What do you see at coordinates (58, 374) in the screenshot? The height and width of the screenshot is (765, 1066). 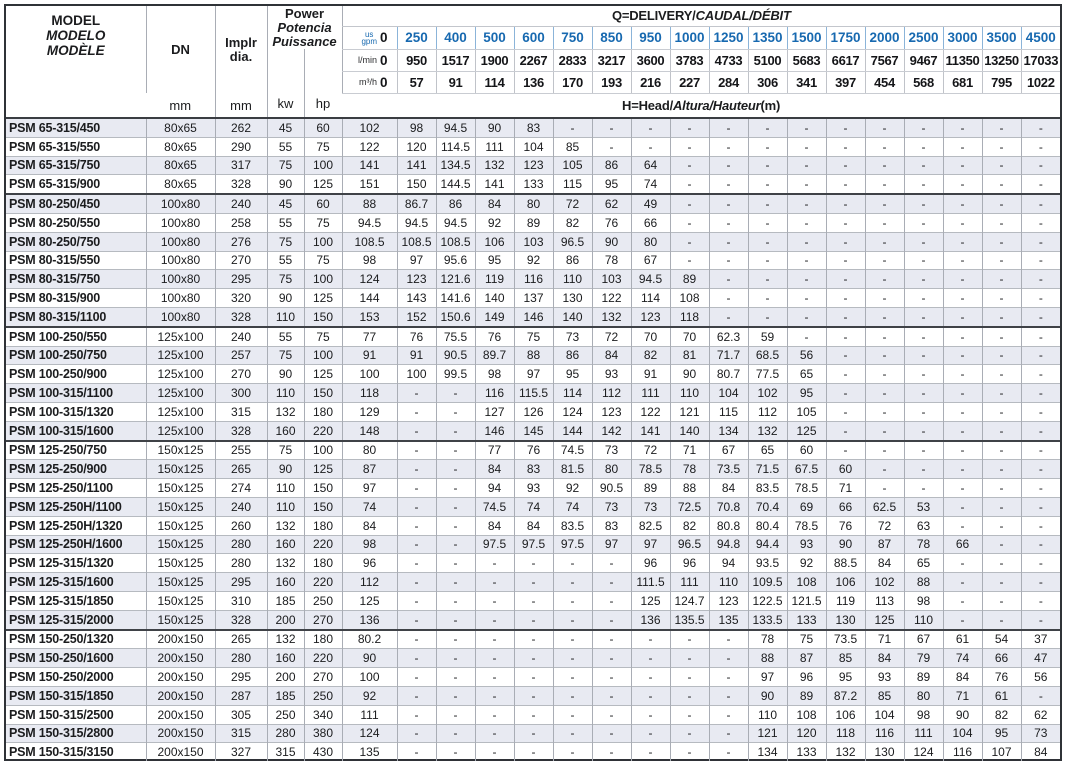 I see `model-cell: PSM 100-250/900` at bounding box center [58, 374].